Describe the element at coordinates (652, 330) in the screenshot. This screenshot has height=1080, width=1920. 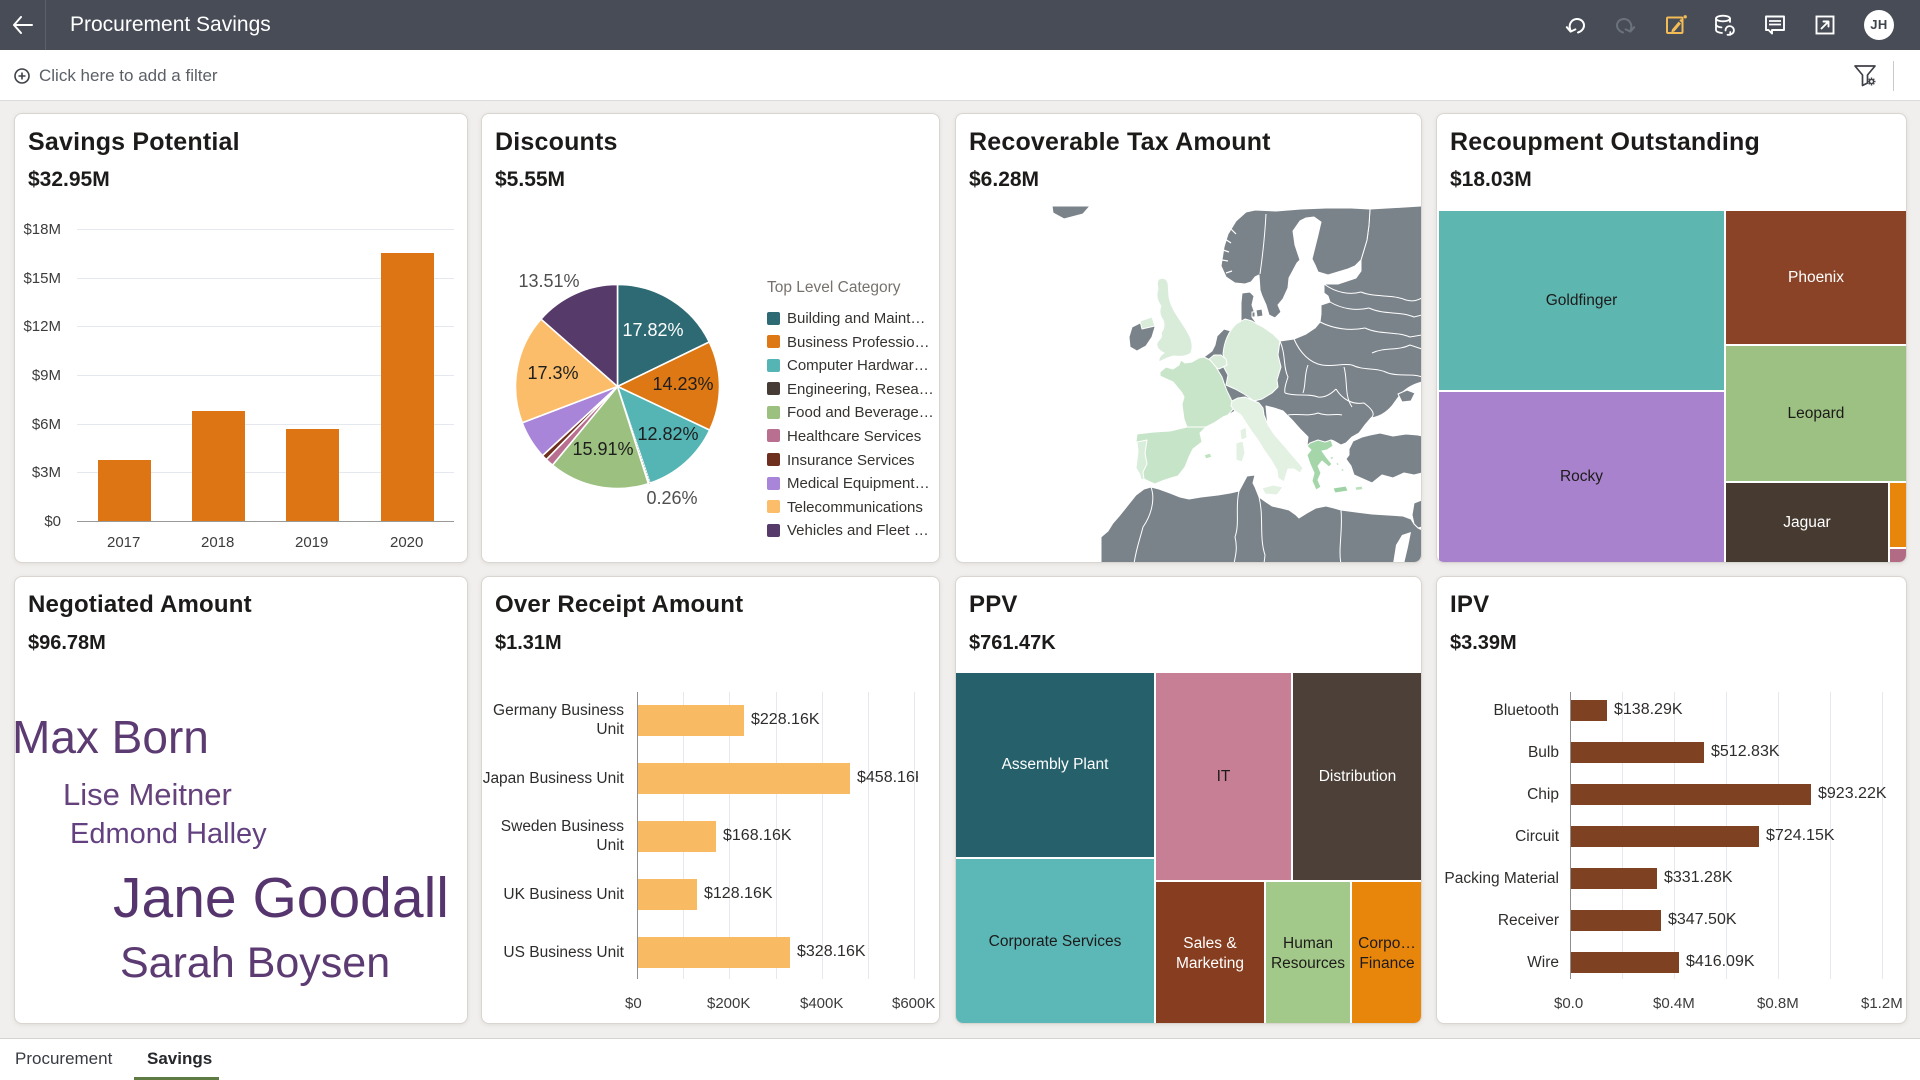
I see `svg-text: 17.82%` at that location.